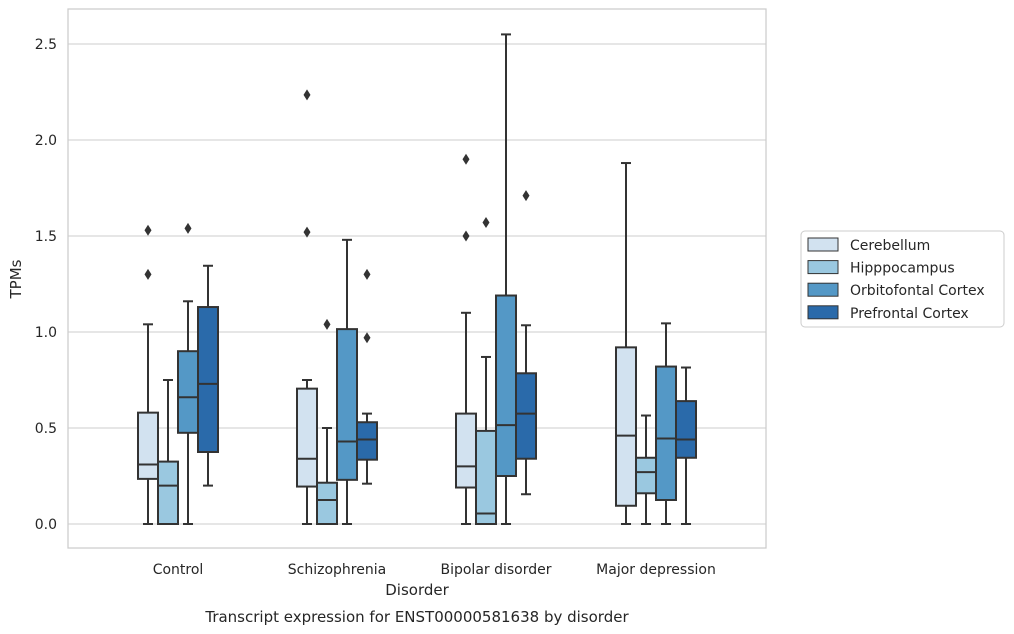 This screenshot has height=634, width=1014. I want to click on legend-label: Orbitofontal Cortex, so click(917, 291).